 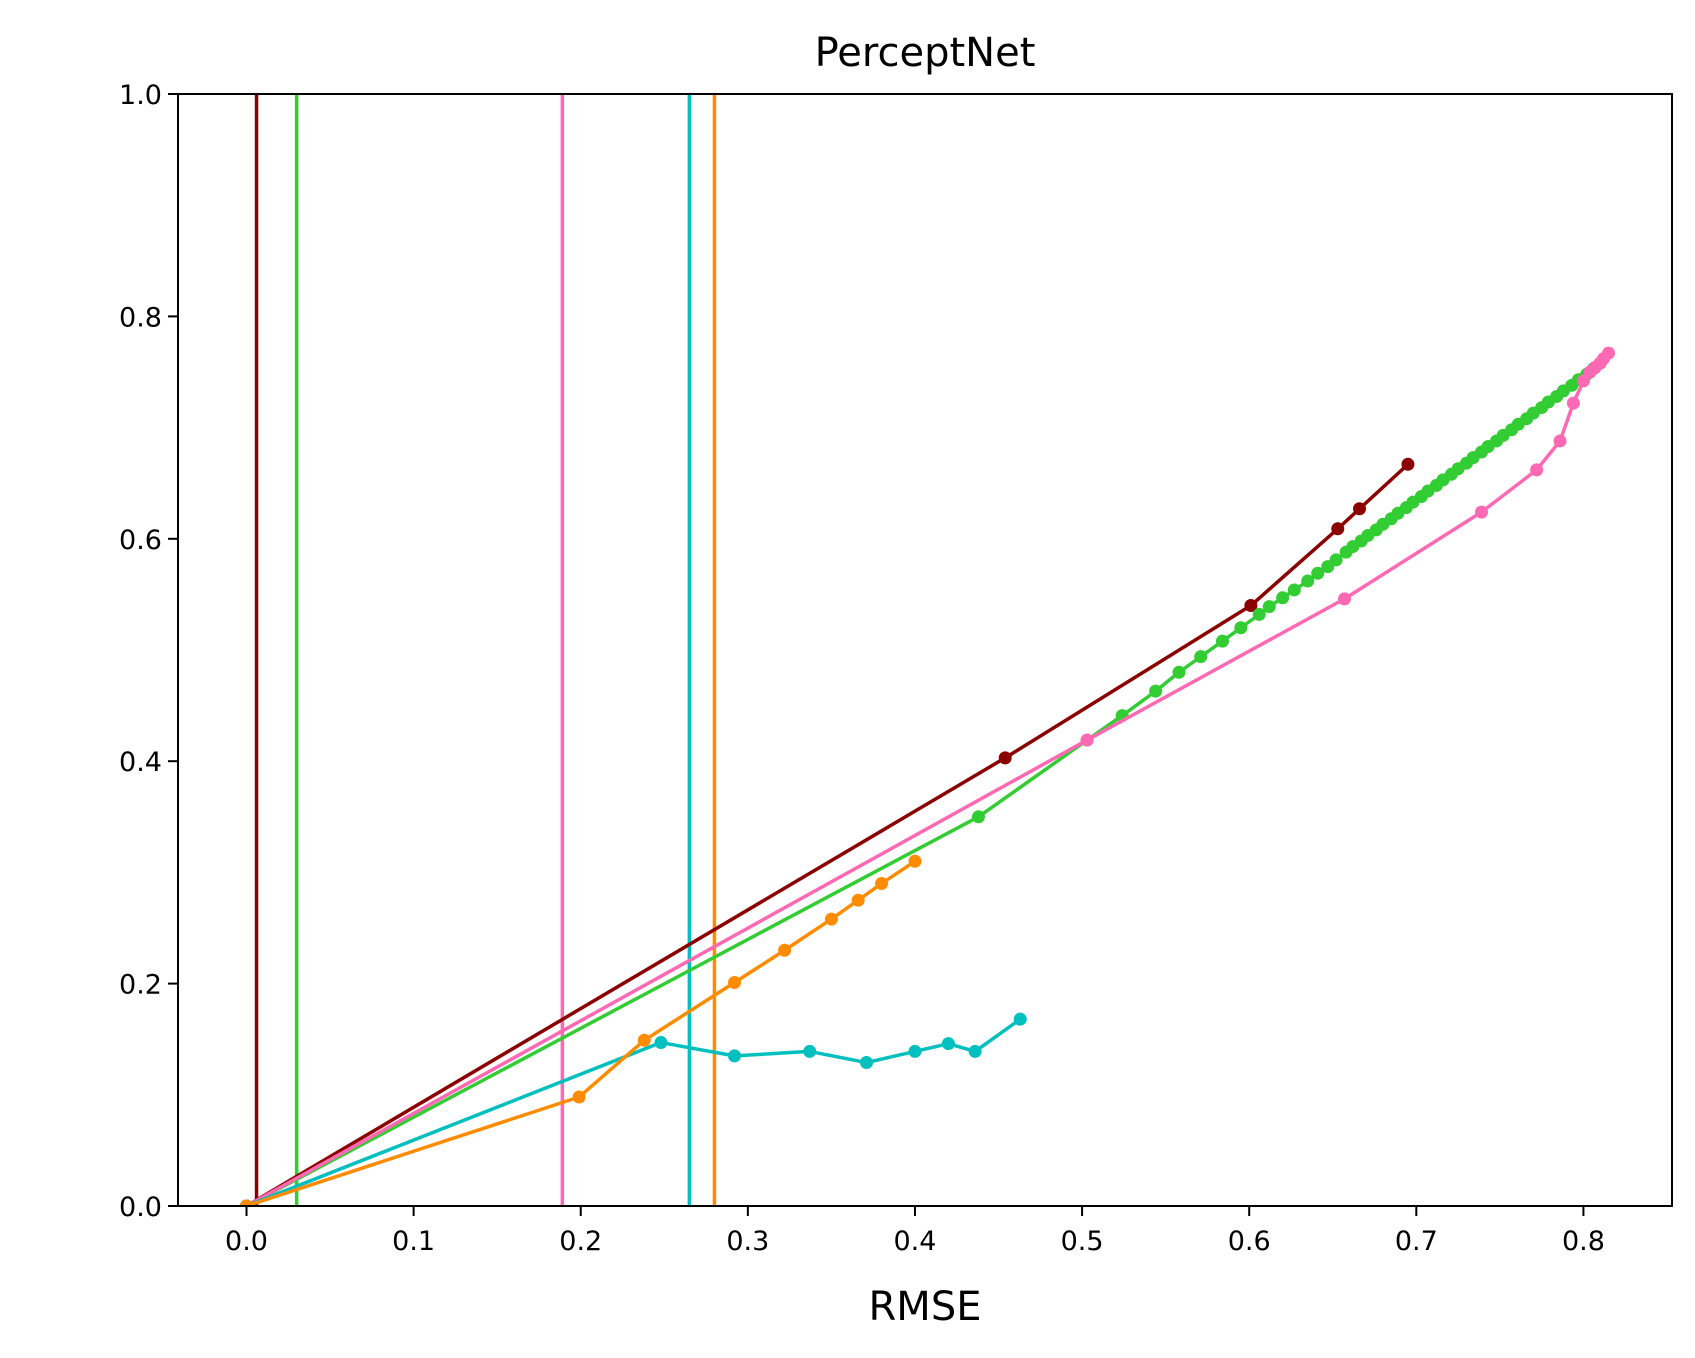 I want to click on x-tick-label: 0.7, so click(x=1416, y=1241).